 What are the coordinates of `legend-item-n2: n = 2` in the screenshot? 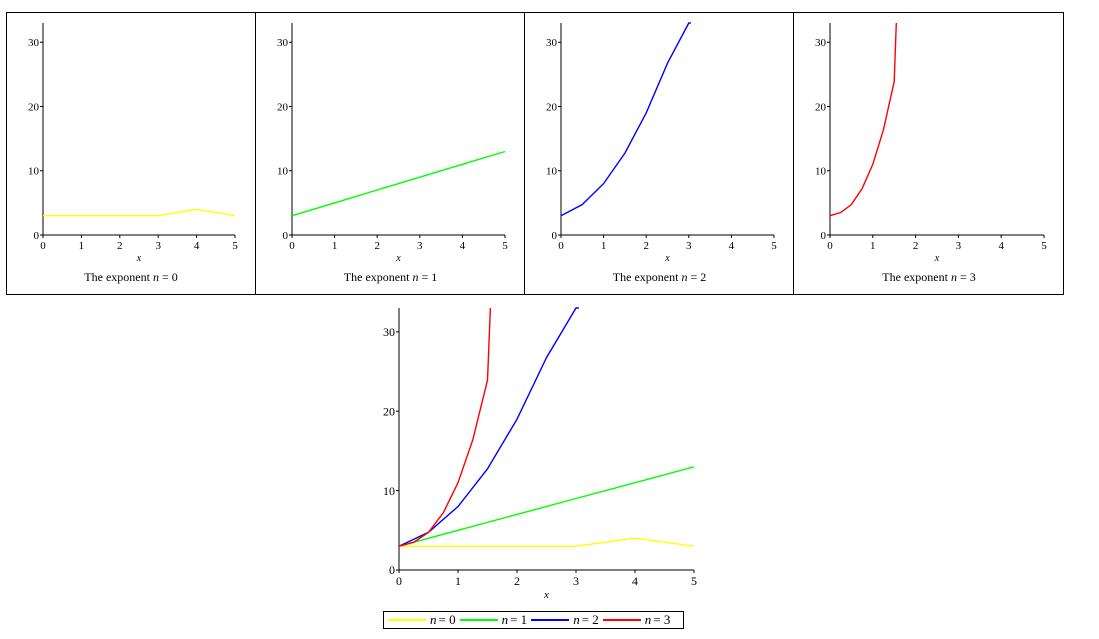 It's located at (565, 620).